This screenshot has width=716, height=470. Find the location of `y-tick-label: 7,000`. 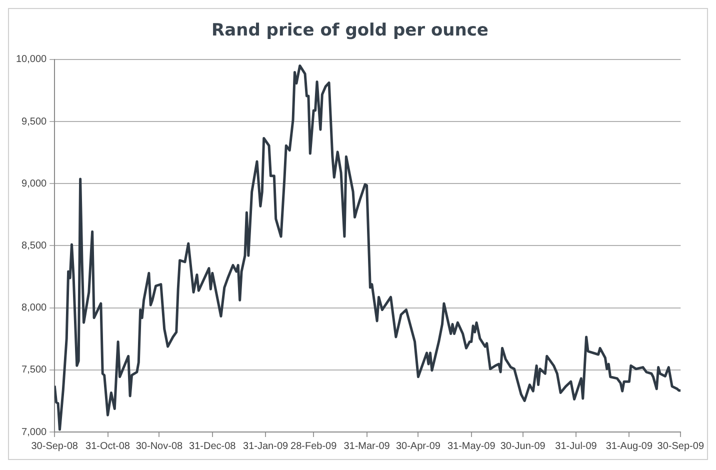

y-tick-label: 7,000 is located at coordinates (35, 432).